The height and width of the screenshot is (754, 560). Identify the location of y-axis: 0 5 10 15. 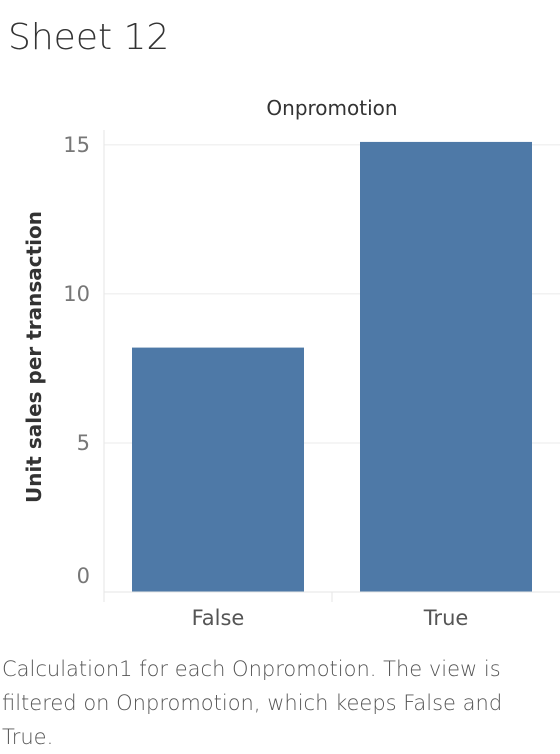
(84, 361).